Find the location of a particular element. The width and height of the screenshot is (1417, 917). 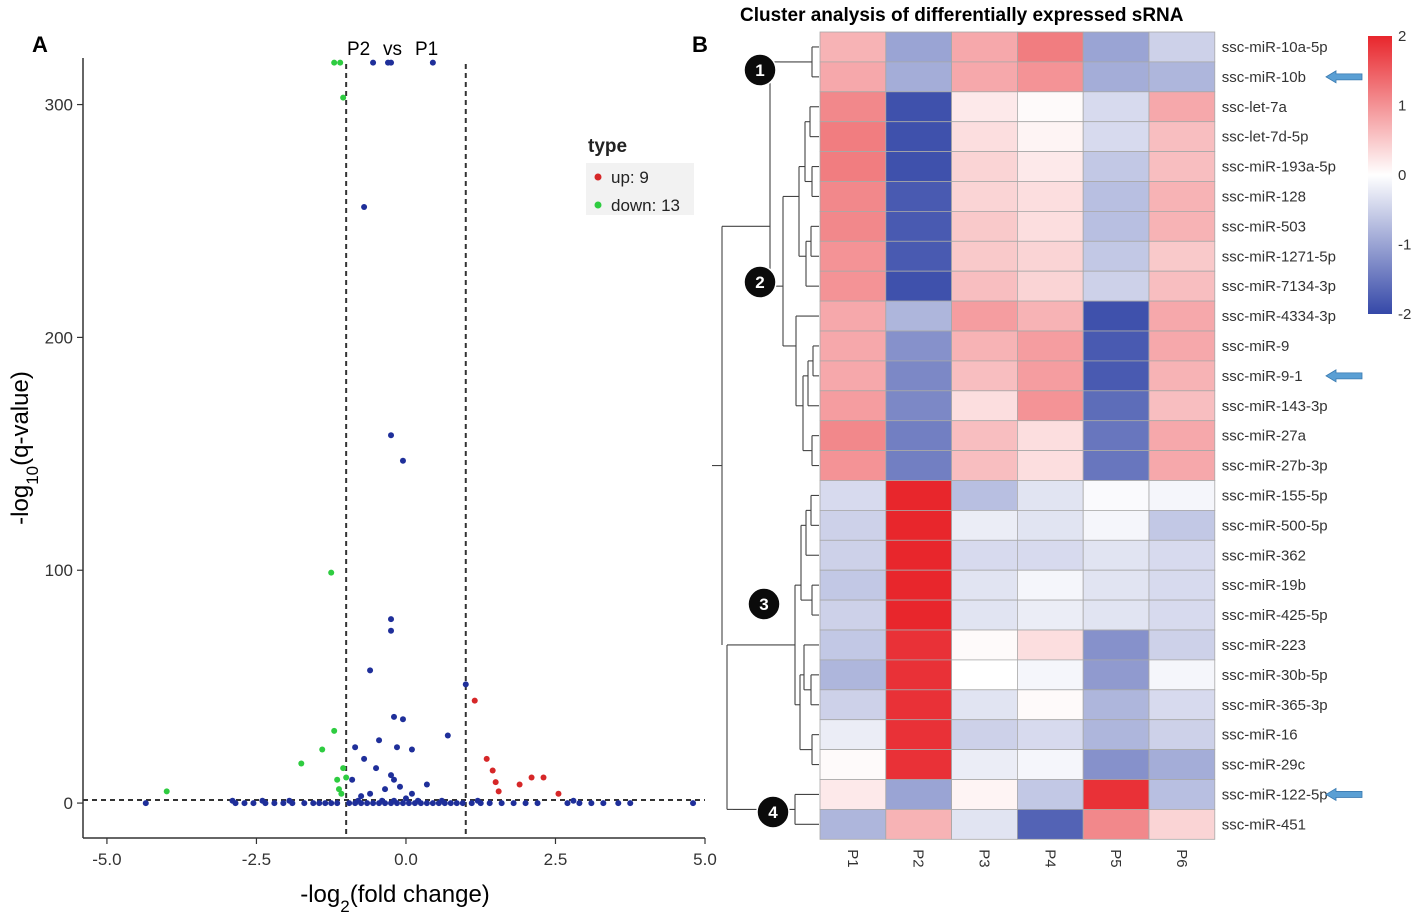

row-label: ssc-miR-10a-5p is located at coordinates (1275, 47).